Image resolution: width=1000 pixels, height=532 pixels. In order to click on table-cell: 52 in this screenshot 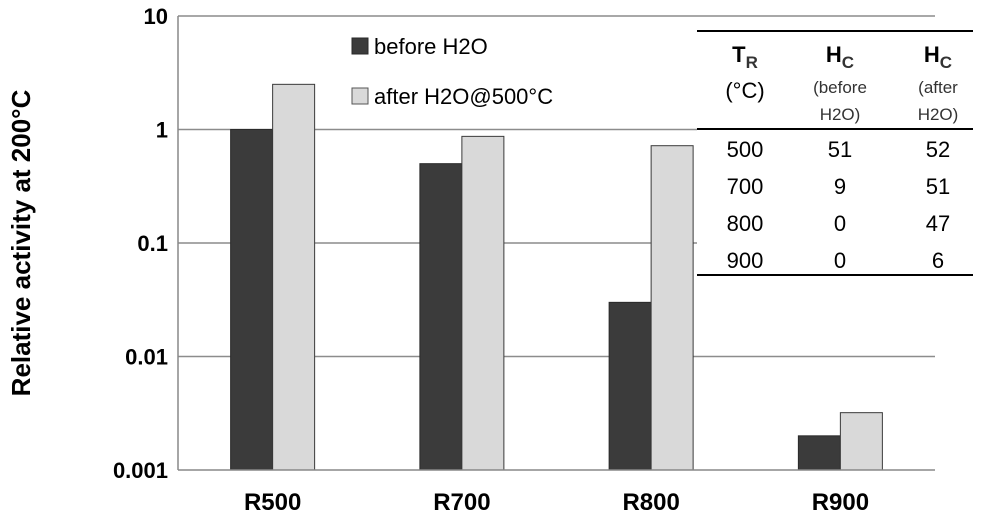, I will do `click(938, 149)`.